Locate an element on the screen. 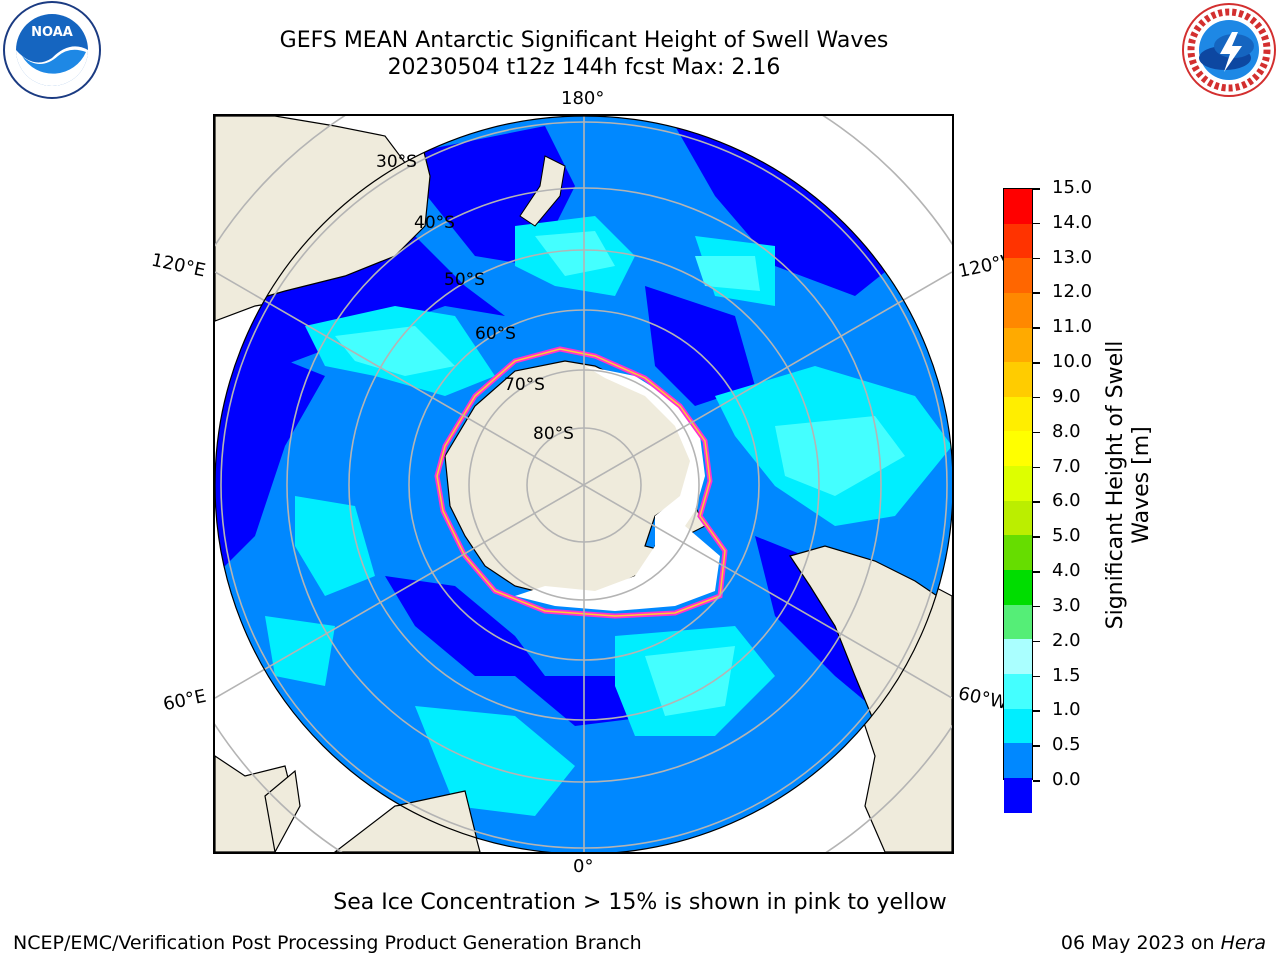 The image size is (1280, 960). colorbar-tick-label: 13.0 is located at coordinates (1072, 257).